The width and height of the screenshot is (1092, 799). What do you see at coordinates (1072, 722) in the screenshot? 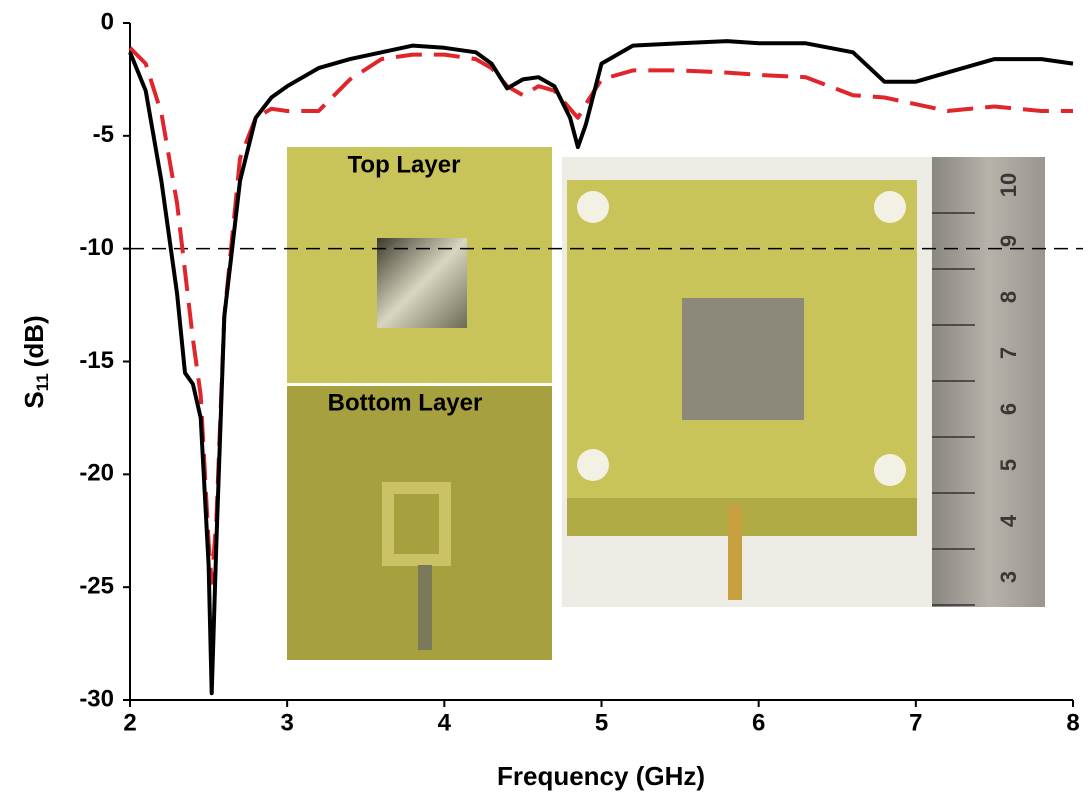
I see `x-tick-label: 8` at bounding box center [1072, 722].